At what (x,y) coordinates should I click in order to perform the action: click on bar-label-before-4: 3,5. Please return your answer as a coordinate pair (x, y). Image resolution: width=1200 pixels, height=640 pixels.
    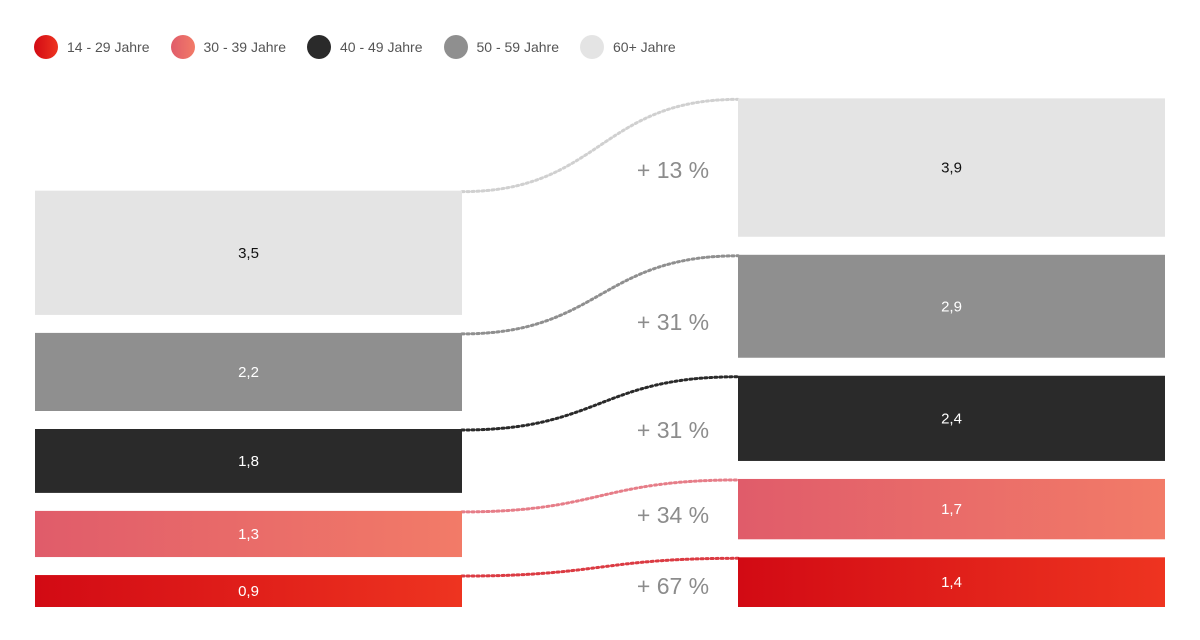
    Looking at the image, I should click on (248, 253).